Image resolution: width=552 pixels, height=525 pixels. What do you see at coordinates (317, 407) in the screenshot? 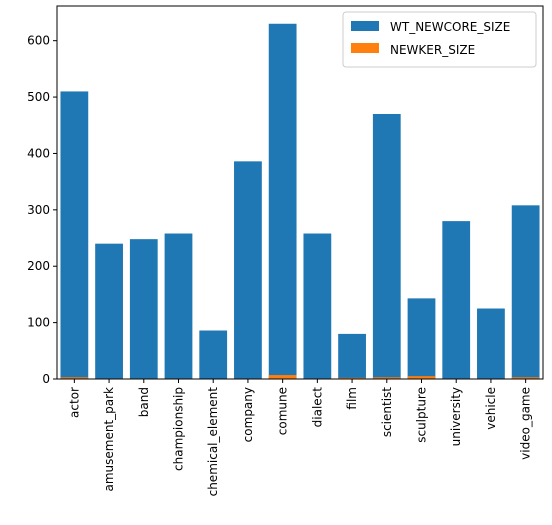
I see `x-tick-label-dialect: dialect` at bounding box center [317, 407].